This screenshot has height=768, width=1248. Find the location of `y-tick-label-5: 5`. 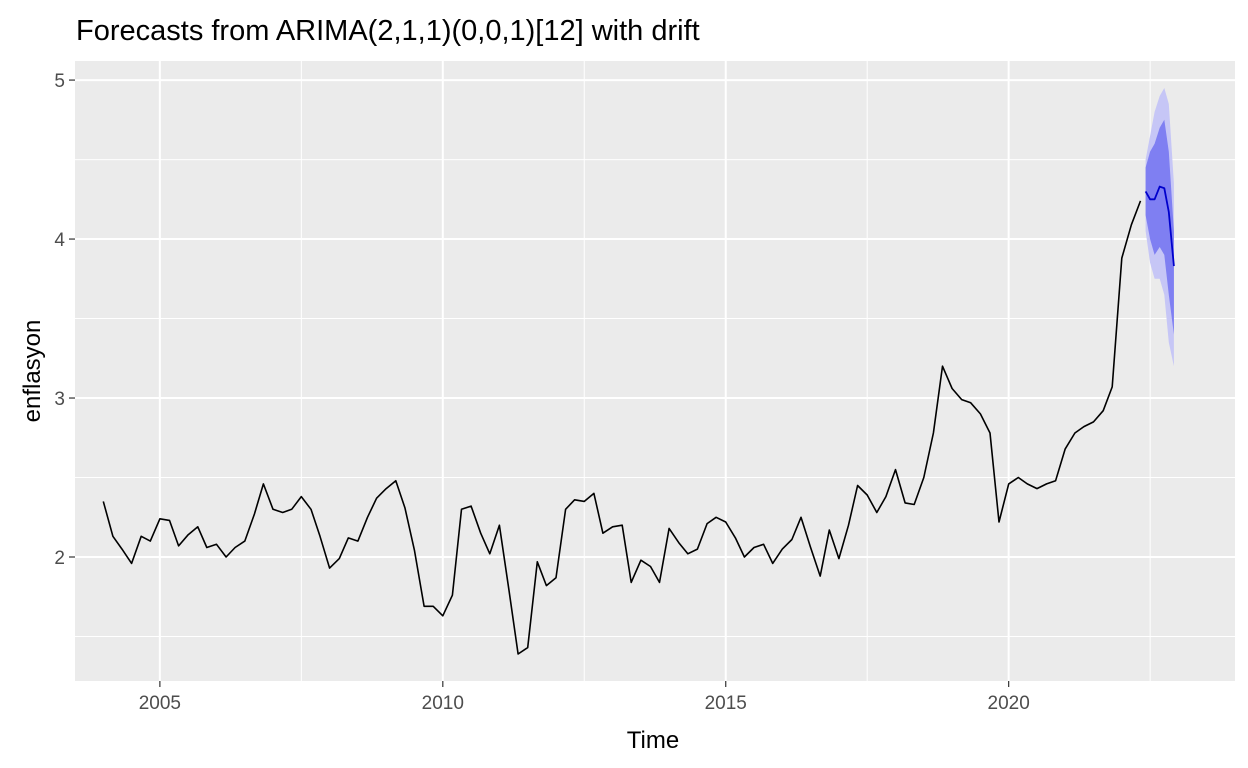

y-tick-label-5: 5 is located at coordinates (59, 81).